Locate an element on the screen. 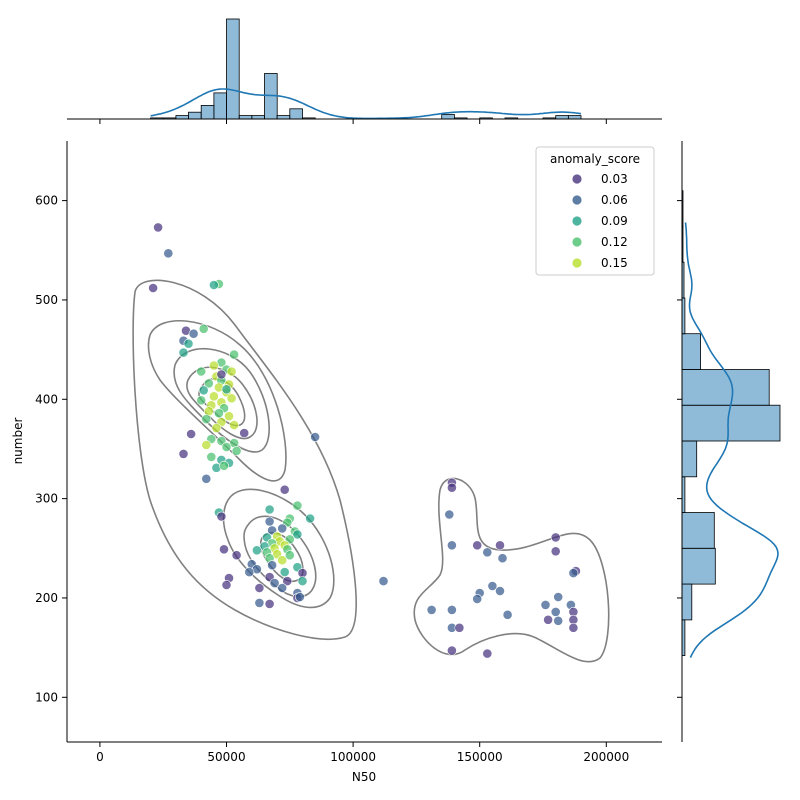 Image resolution: width=800 pixels, height=800 pixels. y-tick-label: 500 is located at coordinates (46, 300).